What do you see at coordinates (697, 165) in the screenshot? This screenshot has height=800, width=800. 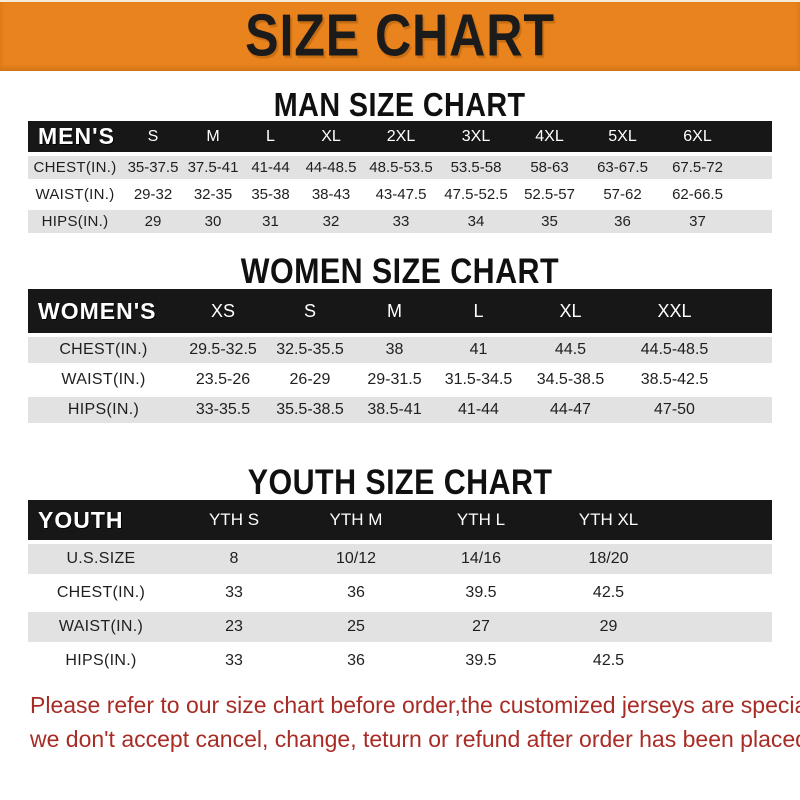 I see `cell-value: 67.5-72` at bounding box center [697, 165].